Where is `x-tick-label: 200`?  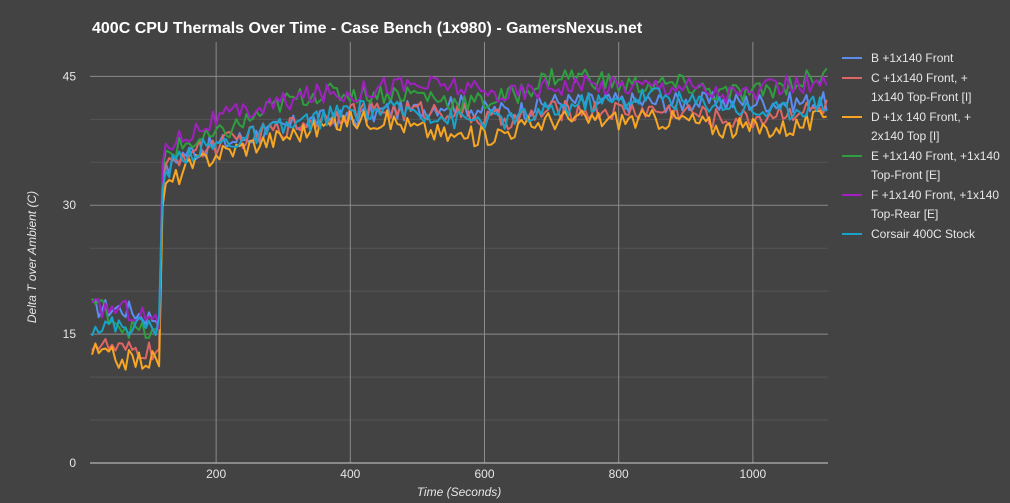 x-tick-label: 200 is located at coordinates (216, 474).